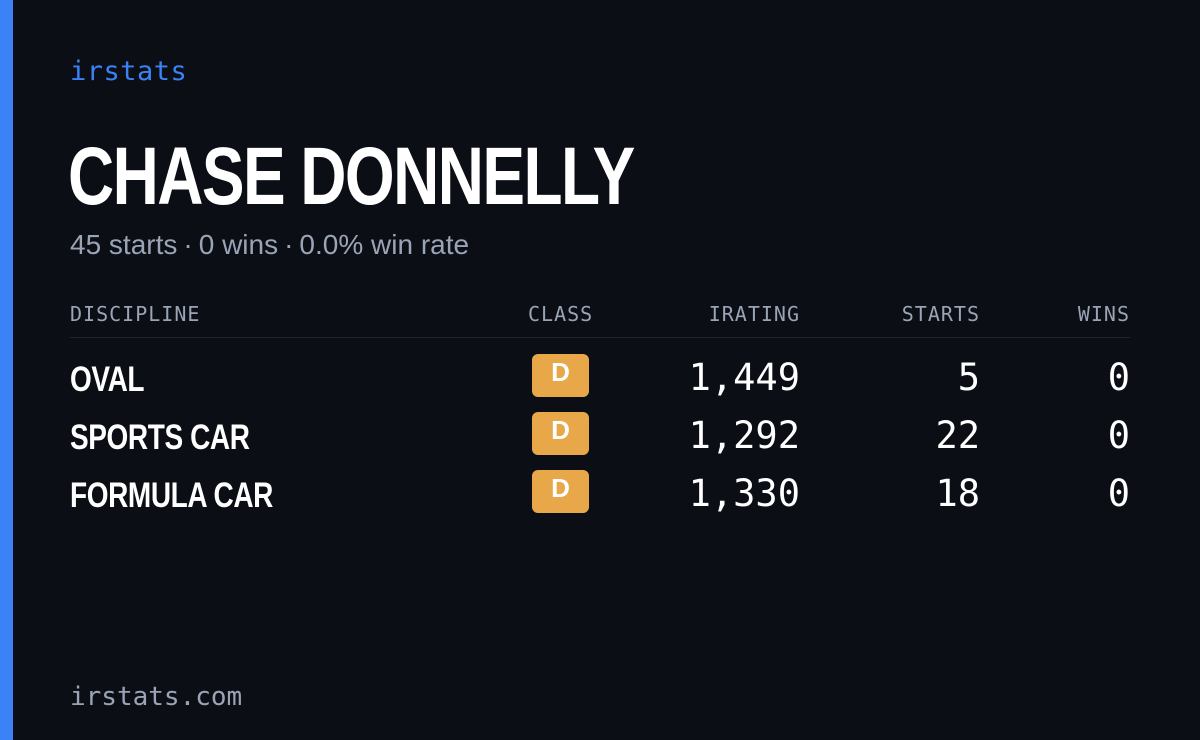 The width and height of the screenshot is (1200, 740). I want to click on header-starts: STARTS, so click(940, 314).